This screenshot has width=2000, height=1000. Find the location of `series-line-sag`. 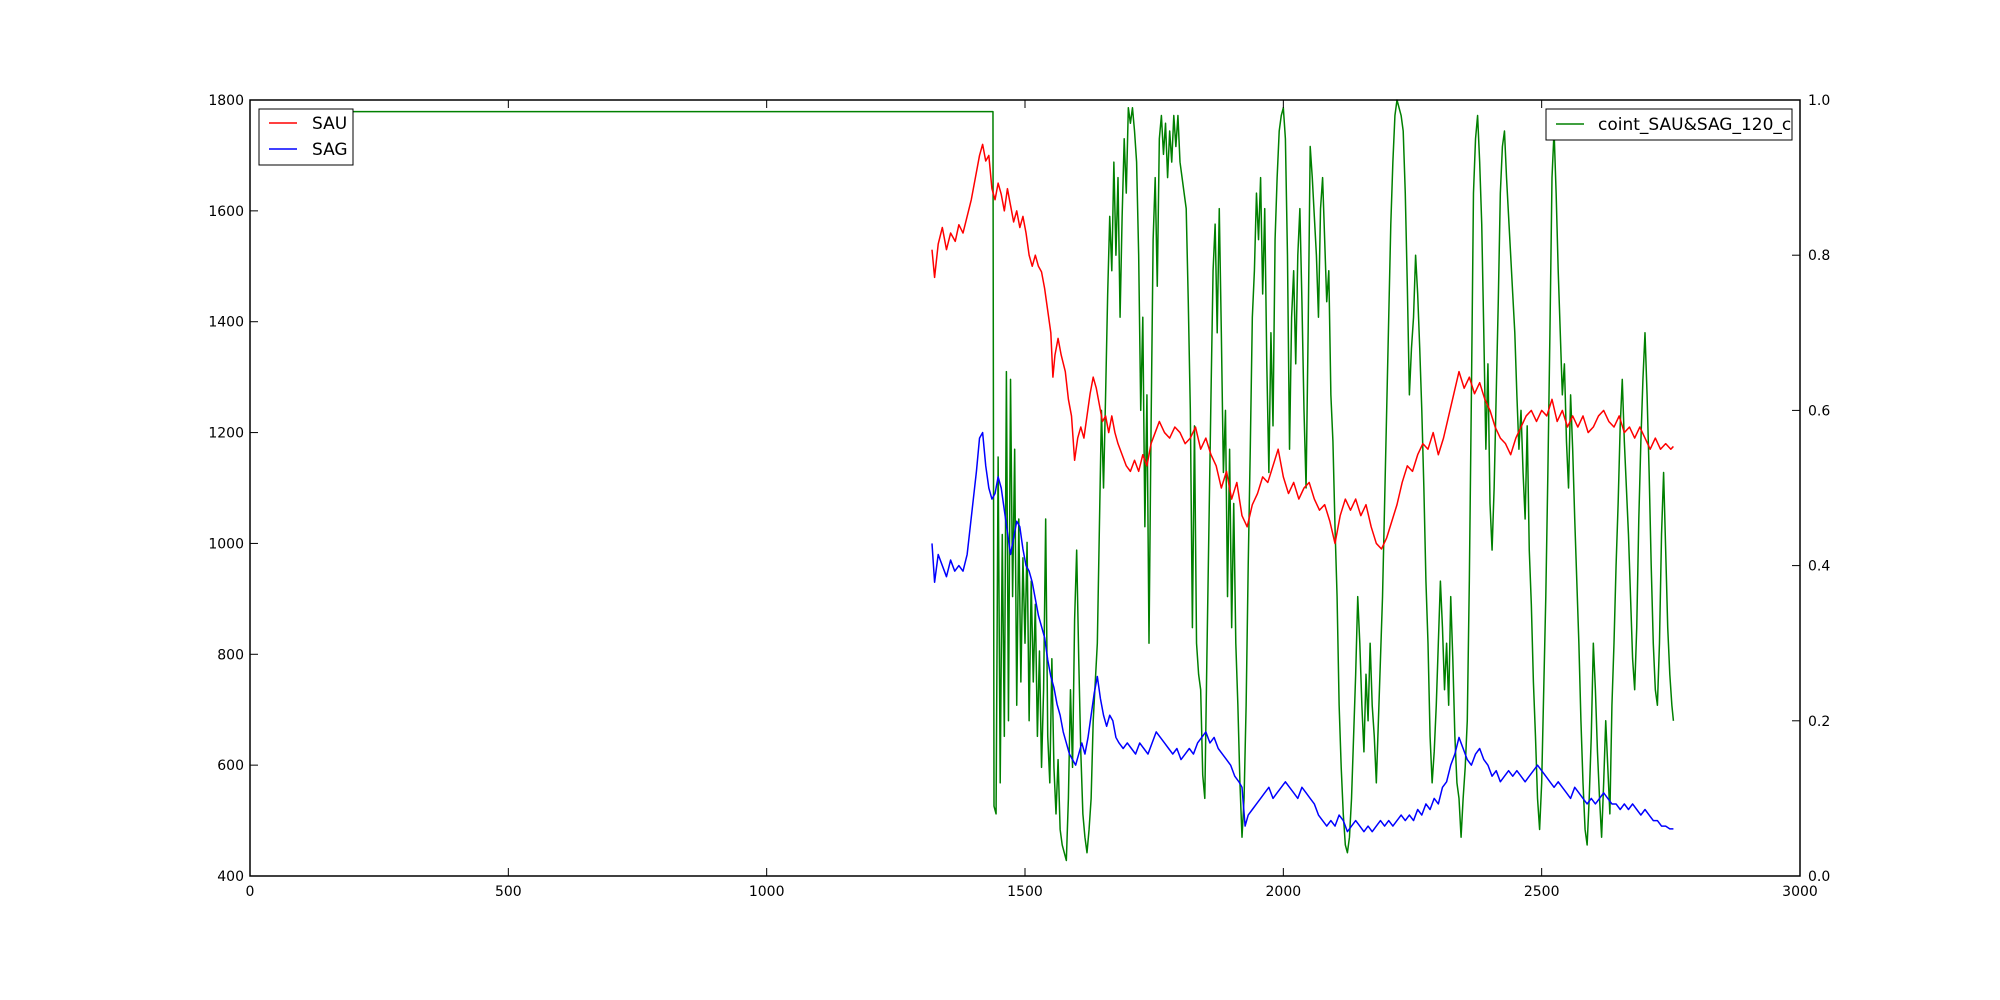

series-line-sag is located at coordinates (1302, 632).